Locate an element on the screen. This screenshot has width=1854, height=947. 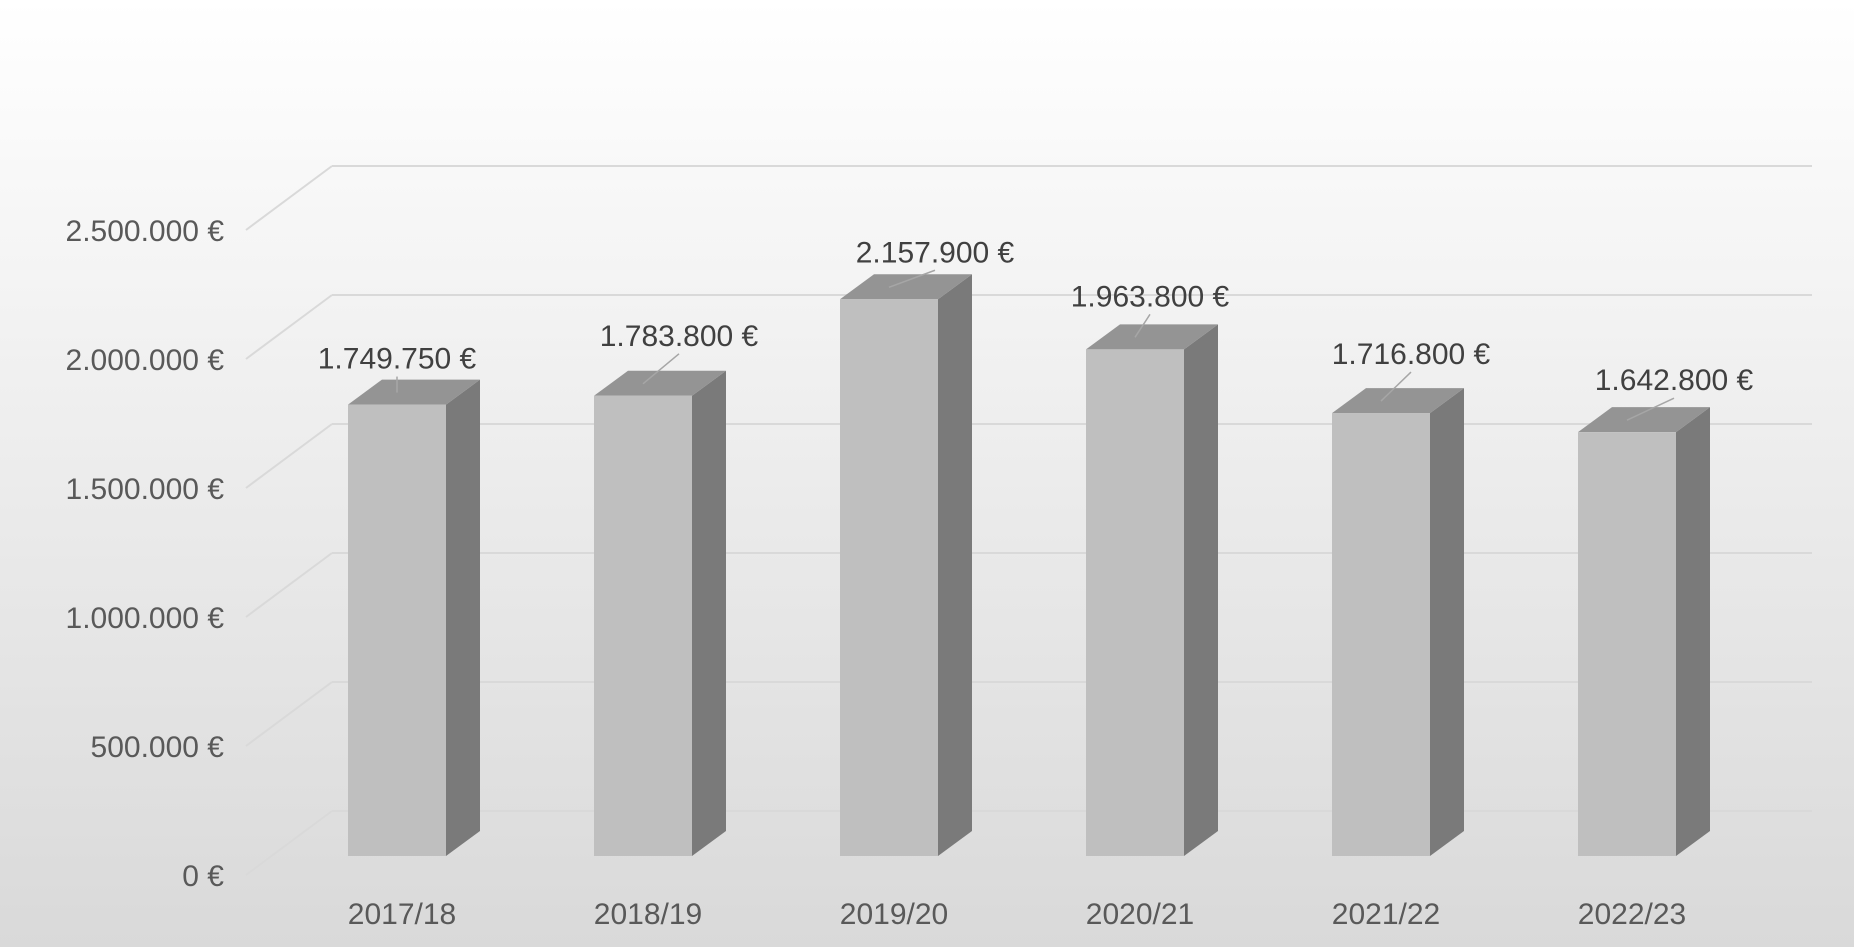
y-tick-label: 0 € is located at coordinates (203, 876).